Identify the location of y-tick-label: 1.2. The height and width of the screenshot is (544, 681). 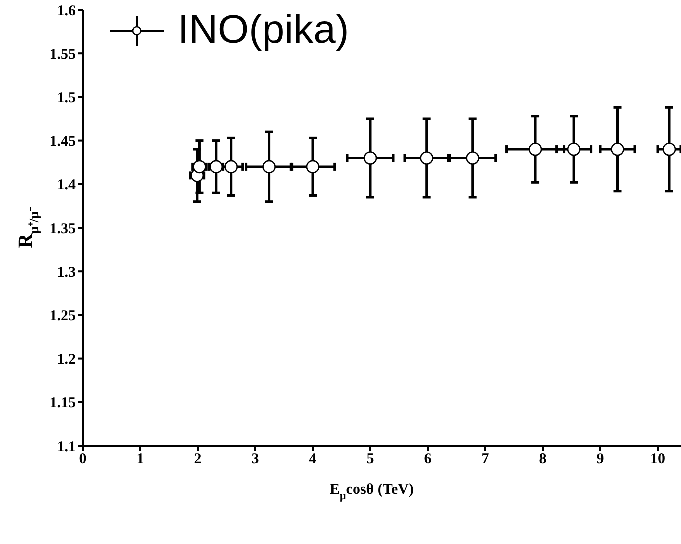
(66, 360).